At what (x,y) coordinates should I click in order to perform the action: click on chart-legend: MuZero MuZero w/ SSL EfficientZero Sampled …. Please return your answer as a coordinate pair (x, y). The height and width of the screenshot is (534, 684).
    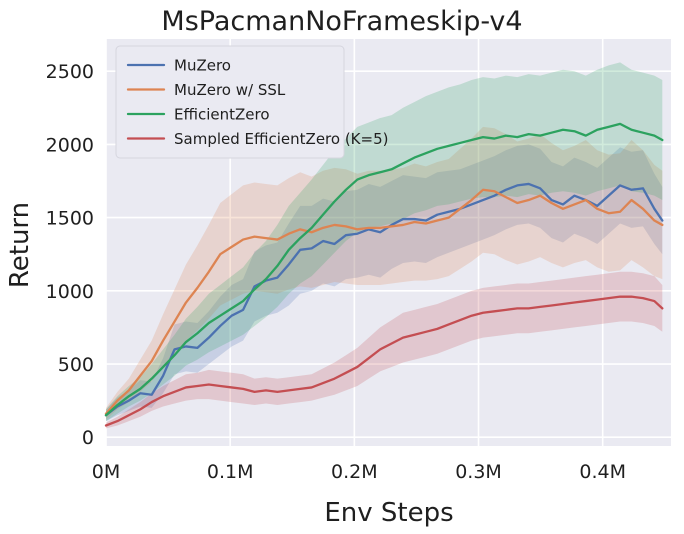
    Looking at the image, I should click on (251, 102).